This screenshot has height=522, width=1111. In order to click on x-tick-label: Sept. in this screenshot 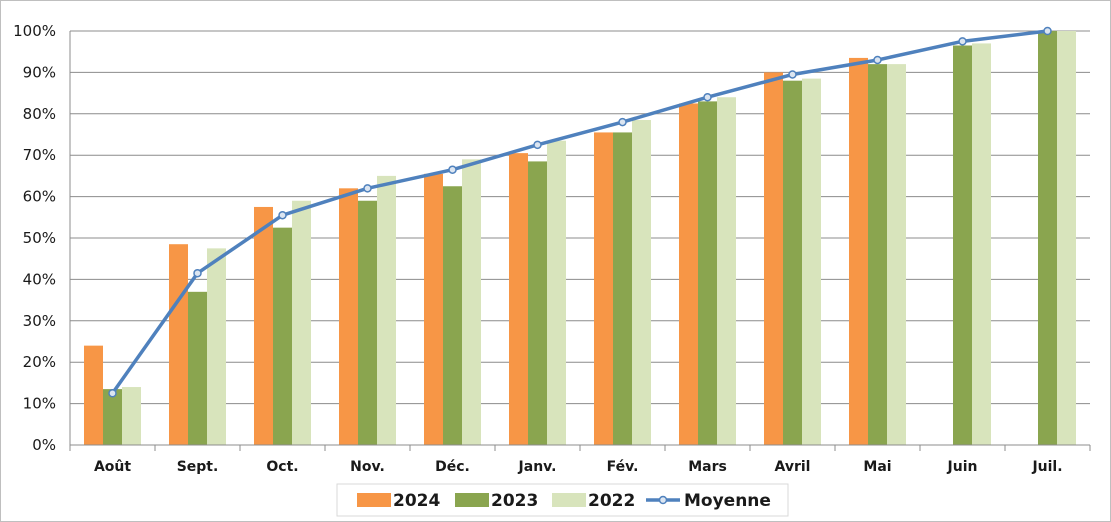, I will do `click(198, 467)`.